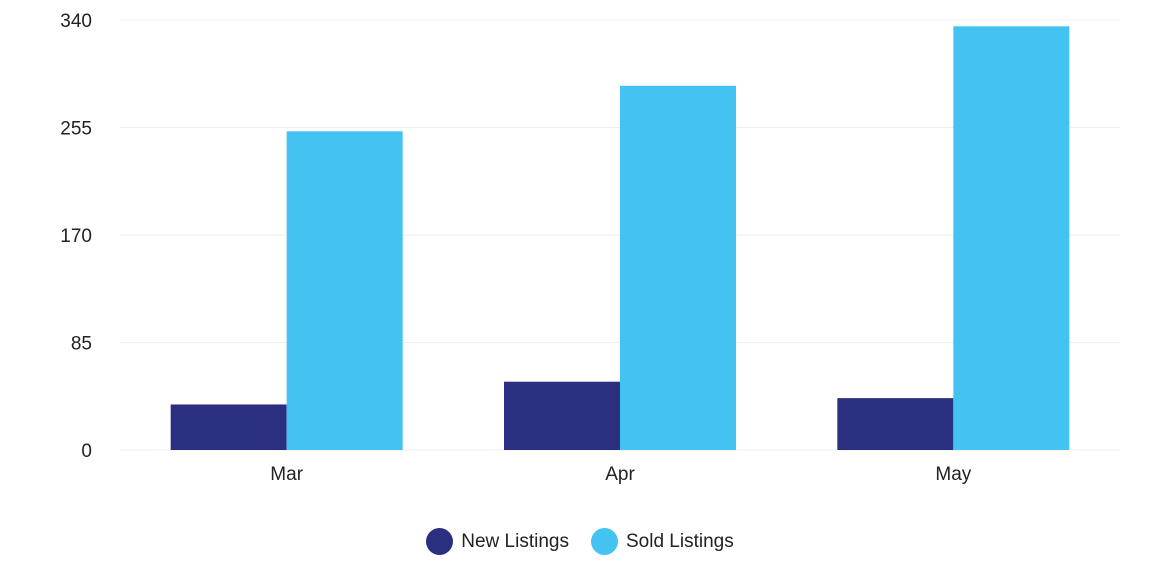 This screenshot has height=580, width=1160. I want to click on bar-new-listings-may, so click(895, 424).